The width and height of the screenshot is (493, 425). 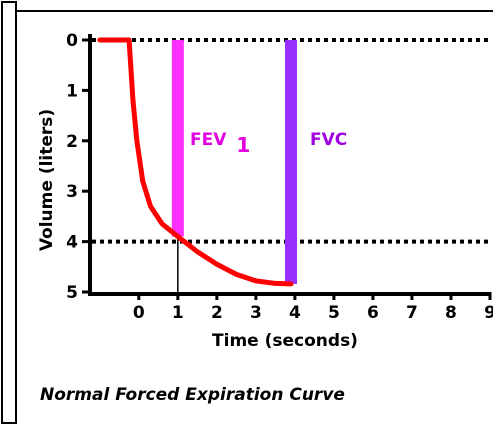 What do you see at coordinates (178, 313) in the screenshot?
I see `x-tick-label-1: 1` at bounding box center [178, 313].